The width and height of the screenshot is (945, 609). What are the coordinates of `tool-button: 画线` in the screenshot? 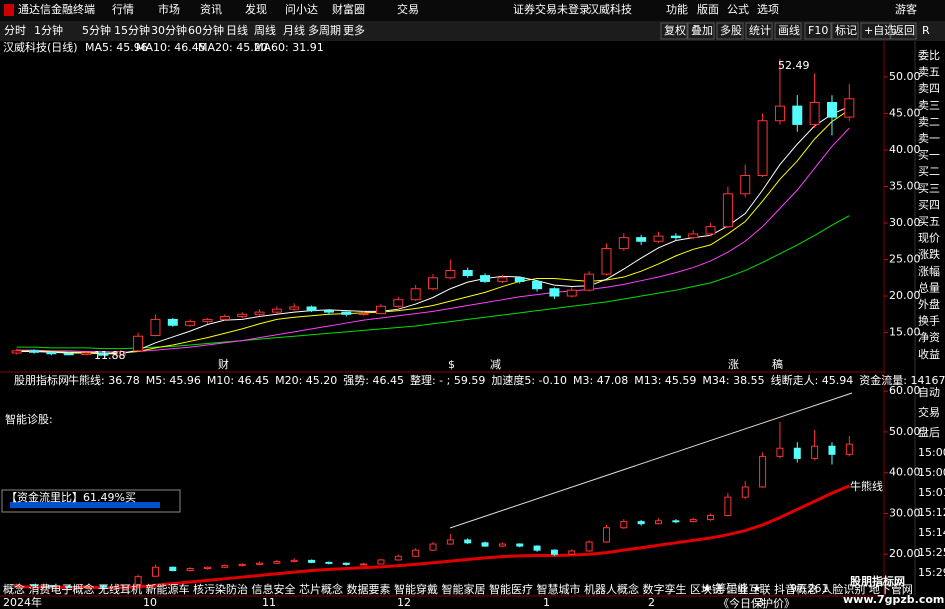 It's located at (789, 30).